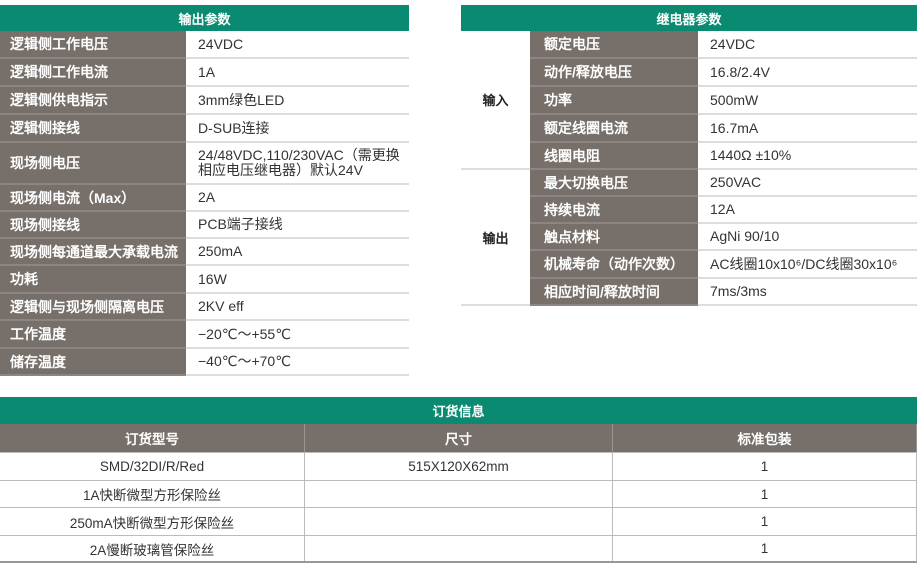  Describe the element at coordinates (234, 127) in the screenshot. I see `param-value: D-SUB连接` at that location.